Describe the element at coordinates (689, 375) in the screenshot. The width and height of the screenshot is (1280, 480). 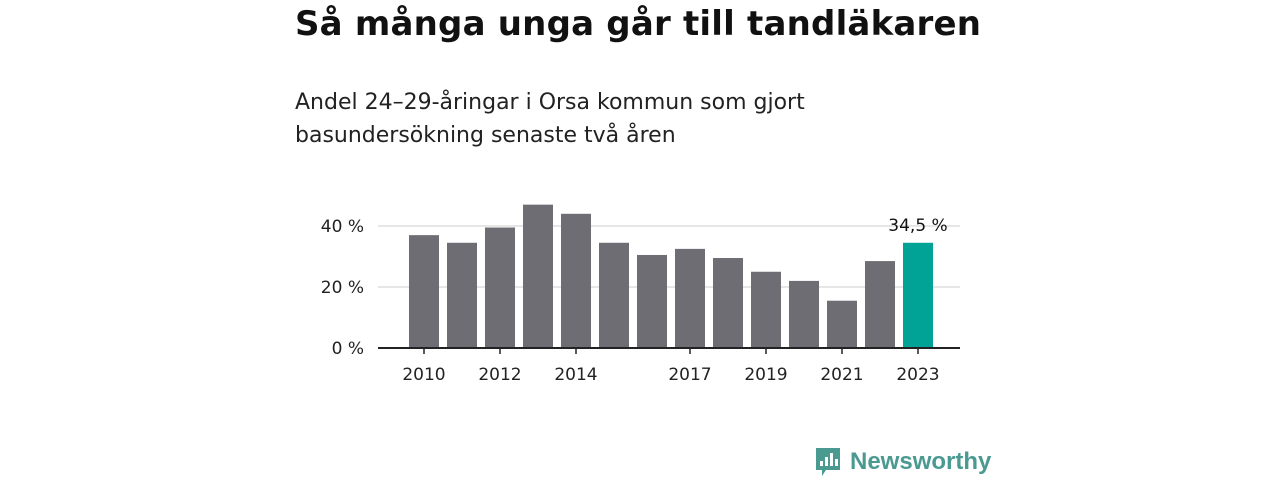
I see `x-tick-label: 2017` at that location.